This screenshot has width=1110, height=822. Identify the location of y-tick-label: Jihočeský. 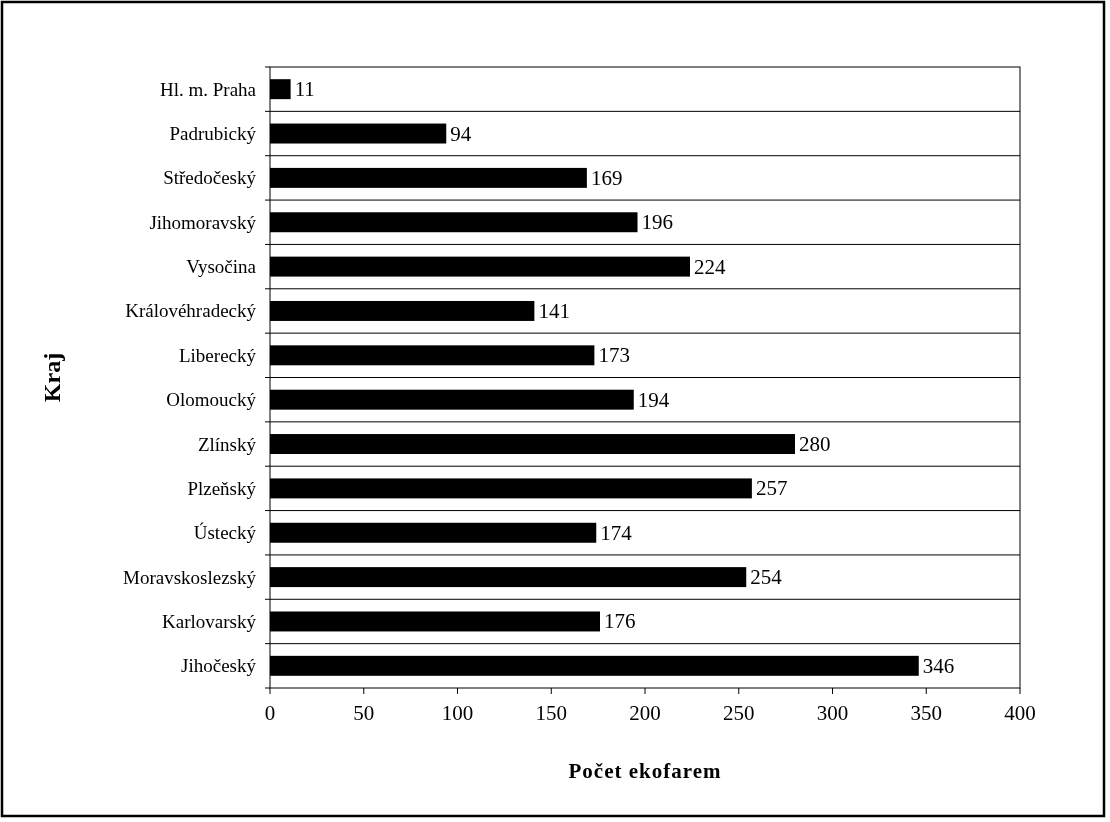
(219, 666).